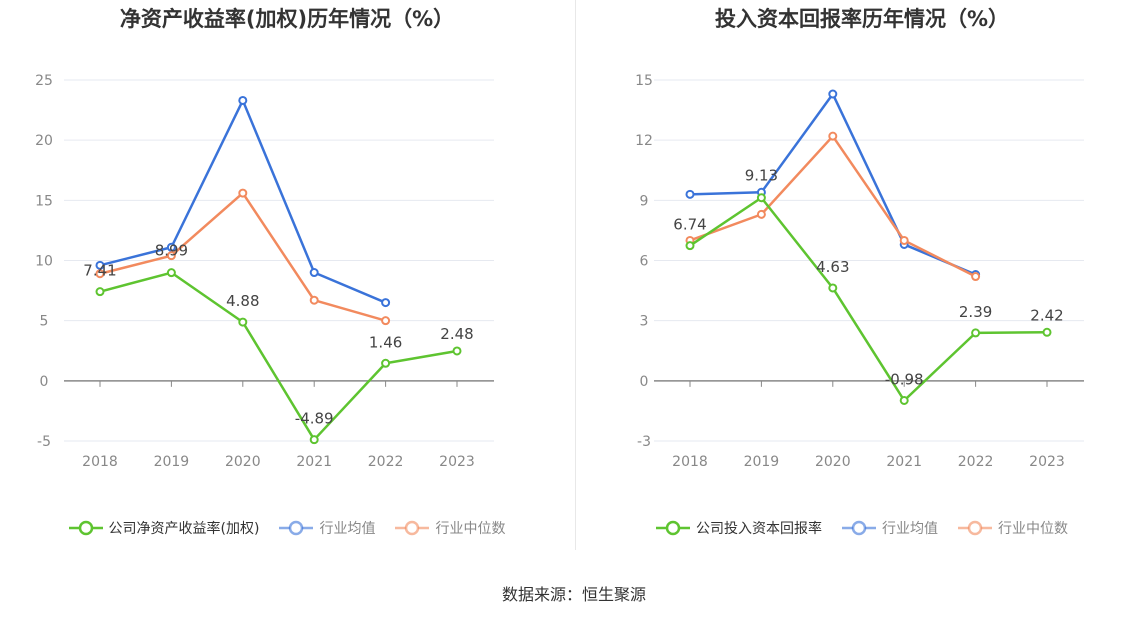  Describe the element at coordinates (644, 262) in the screenshot. I see `y-tick-label: 6` at that location.